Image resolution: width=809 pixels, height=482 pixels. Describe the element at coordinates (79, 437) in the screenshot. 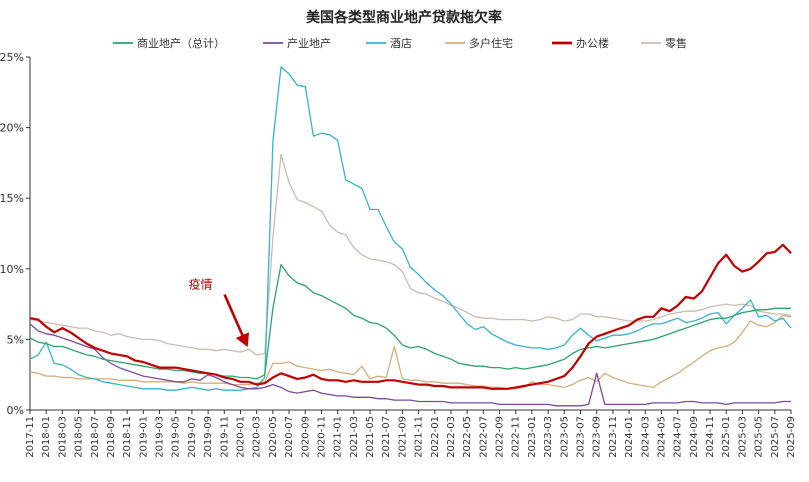

I see `x-tick-label: 2018-05` at that location.